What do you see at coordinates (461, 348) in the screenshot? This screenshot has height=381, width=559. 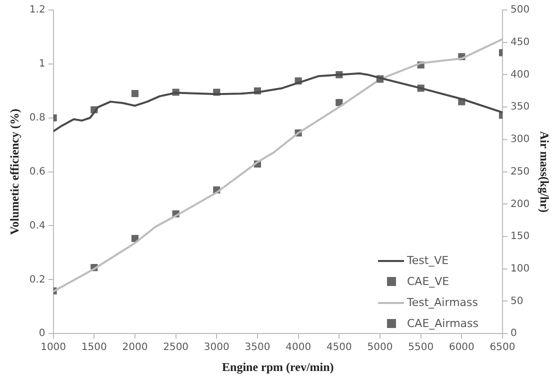 I see `x-tick-label: 6000` at bounding box center [461, 348].